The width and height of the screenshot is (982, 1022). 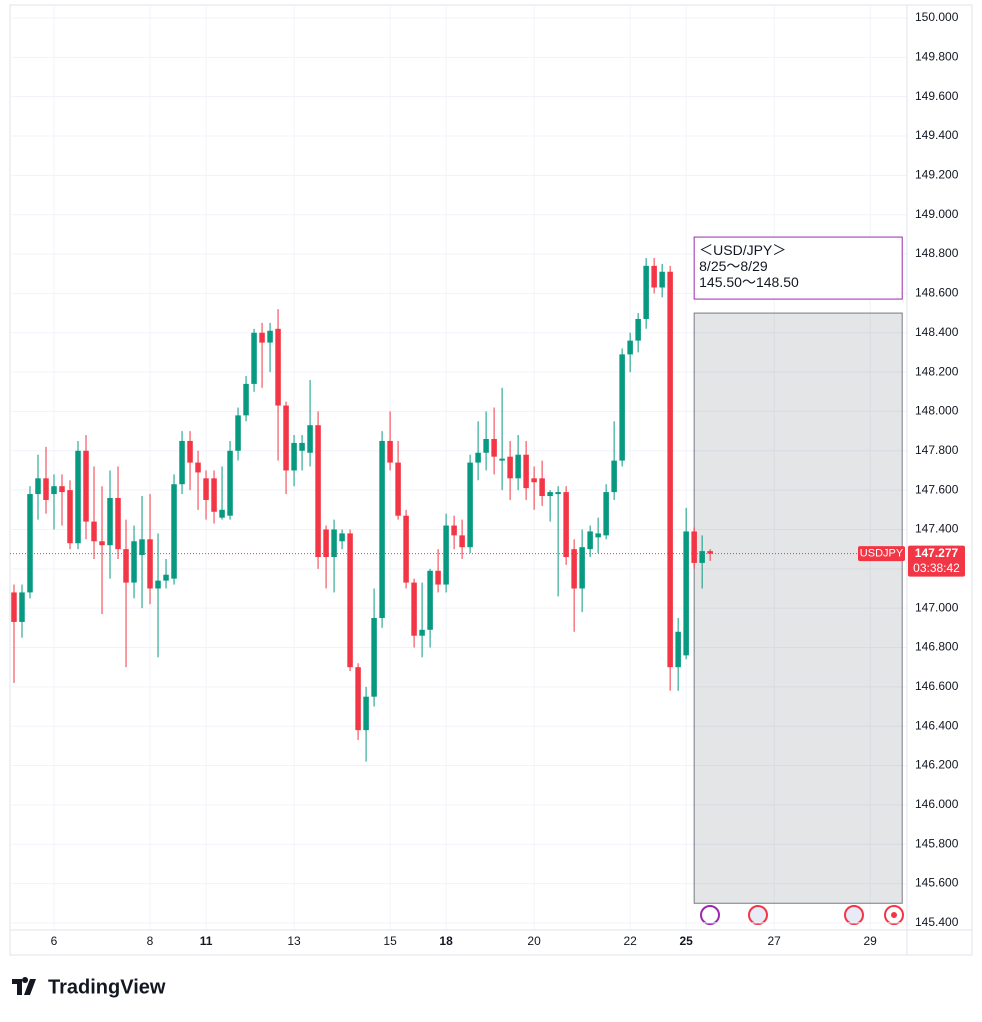 I want to click on y-tick-label: 146.600, so click(x=937, y=686).